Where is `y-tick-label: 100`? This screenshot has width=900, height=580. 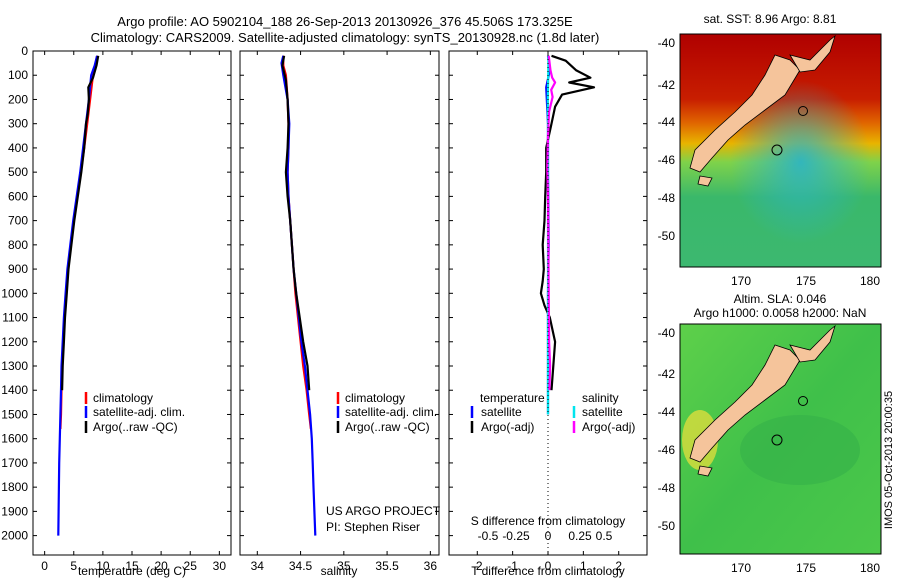 y-tick-label: 100 is located at coordinates (18, 75).